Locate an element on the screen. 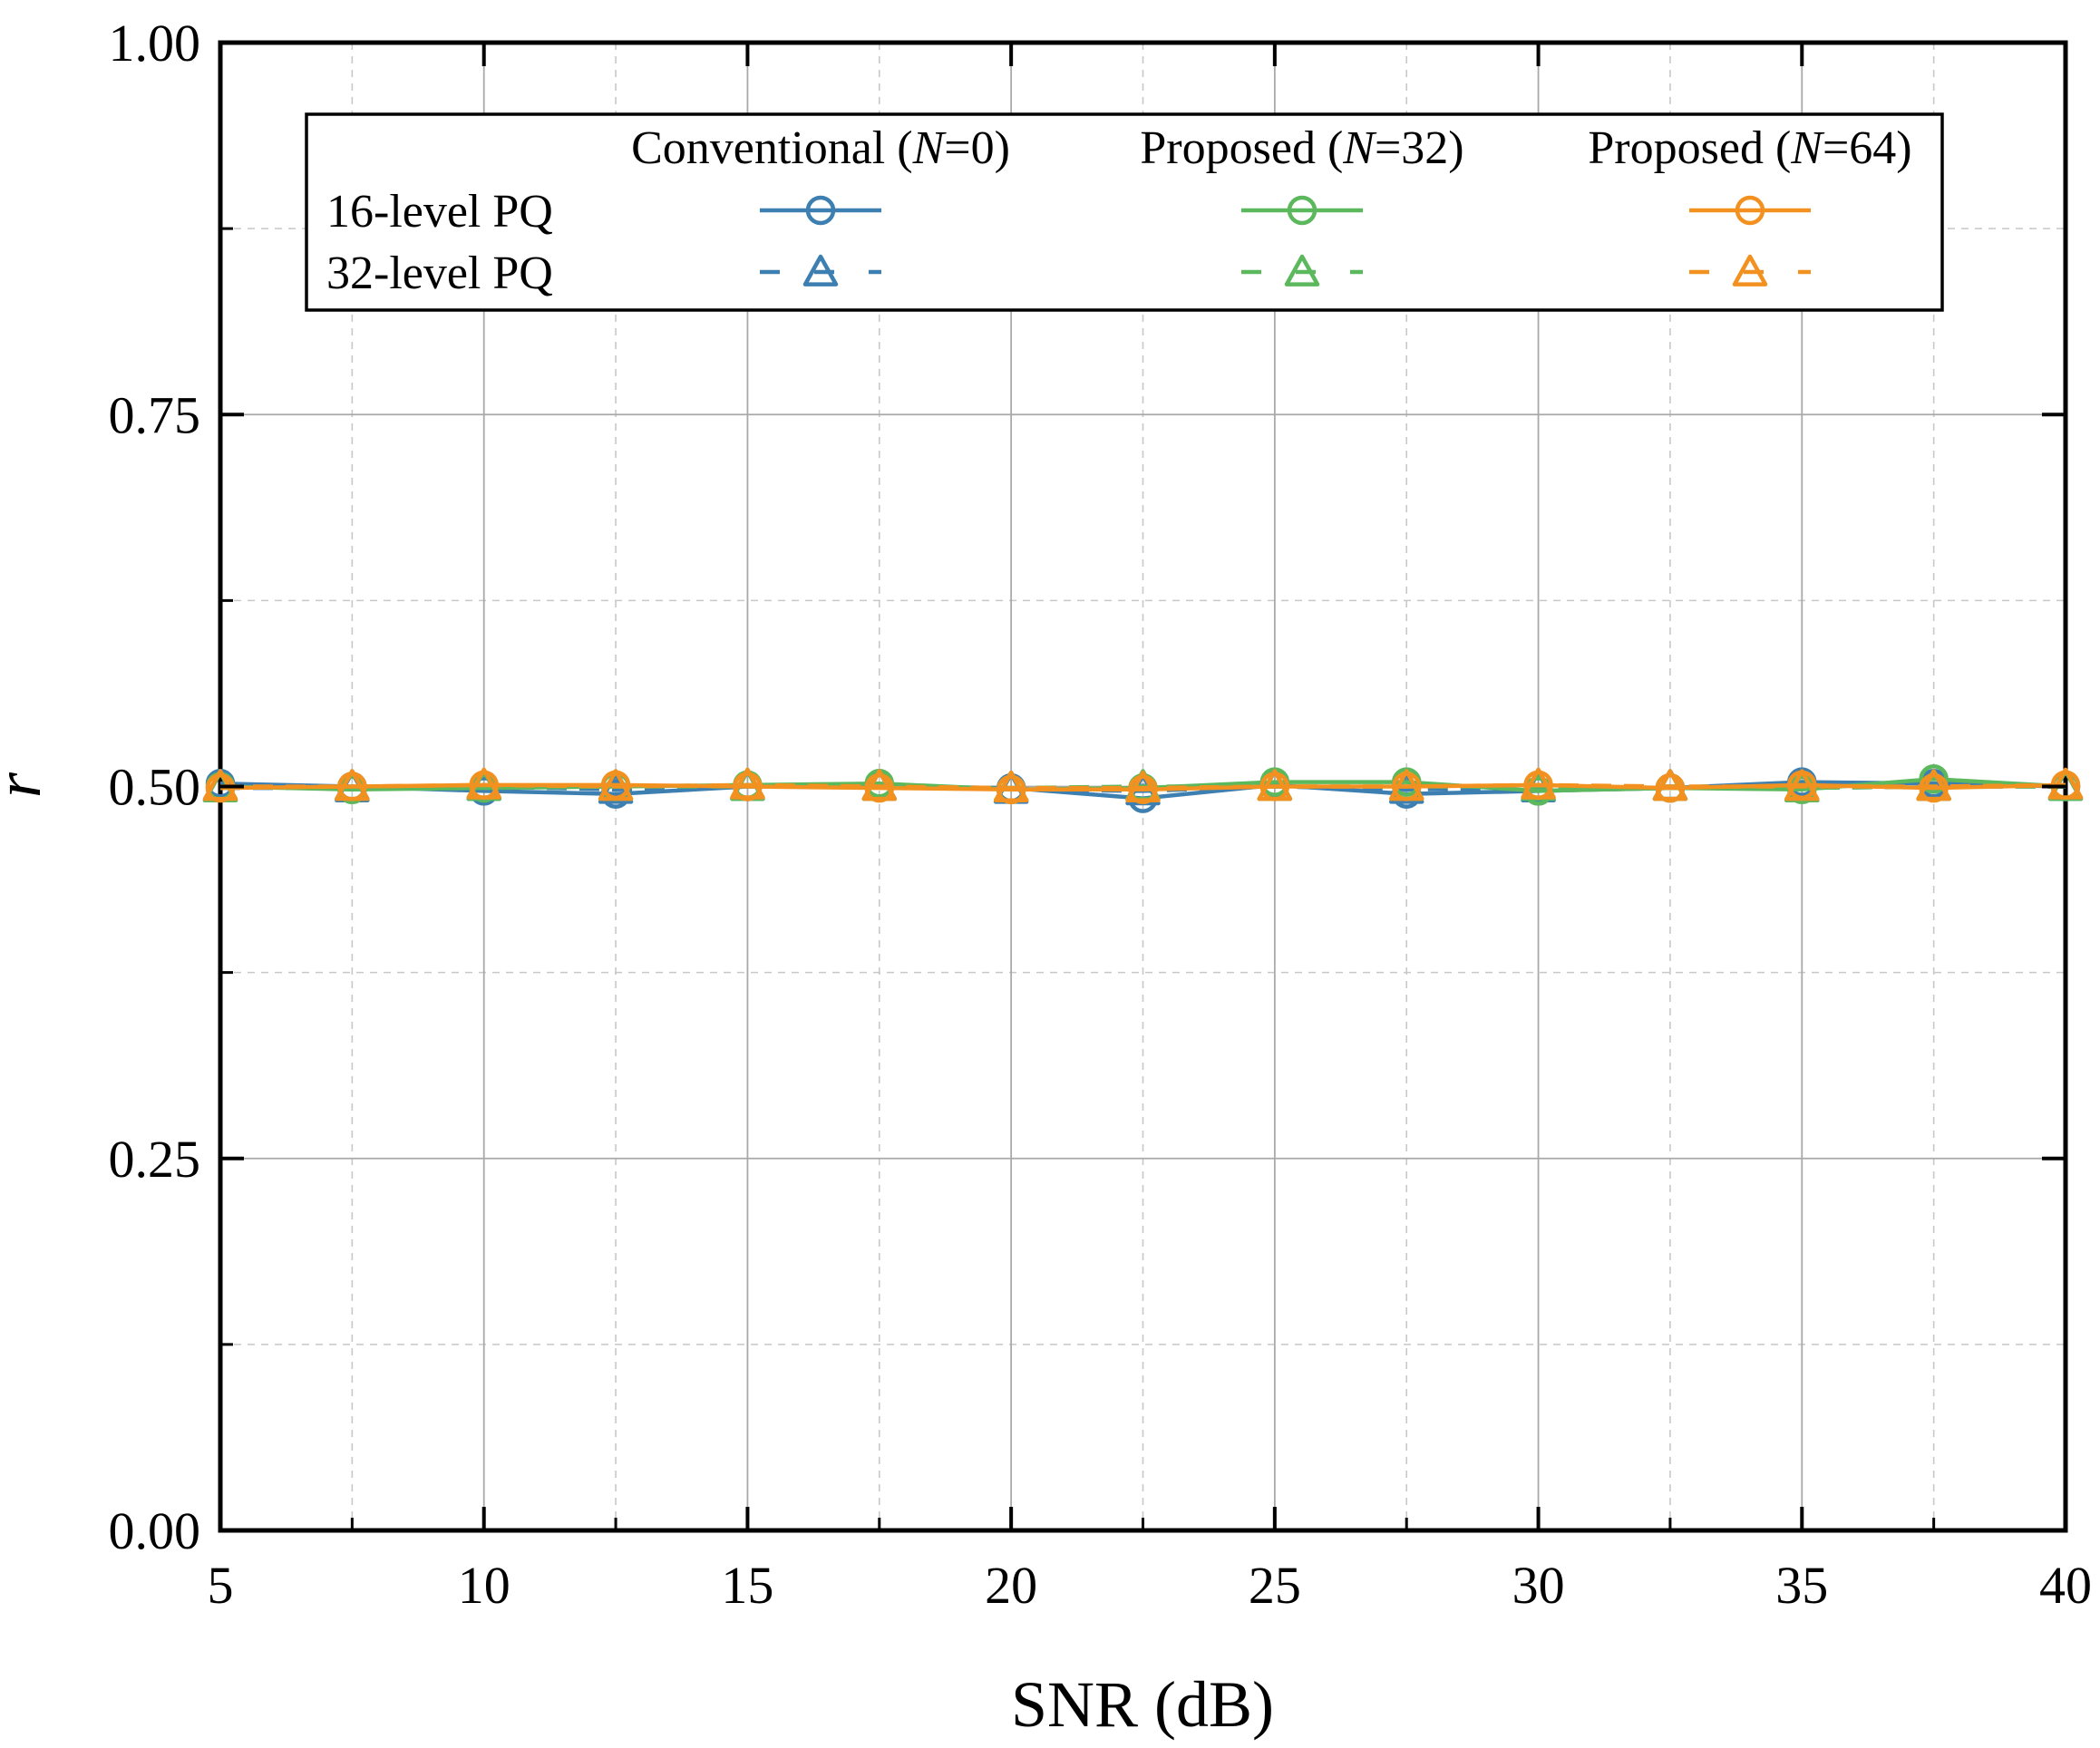 The image size is (2100, 1748). y-tick-label: 0.25 is located at coordinates (155, 1159).